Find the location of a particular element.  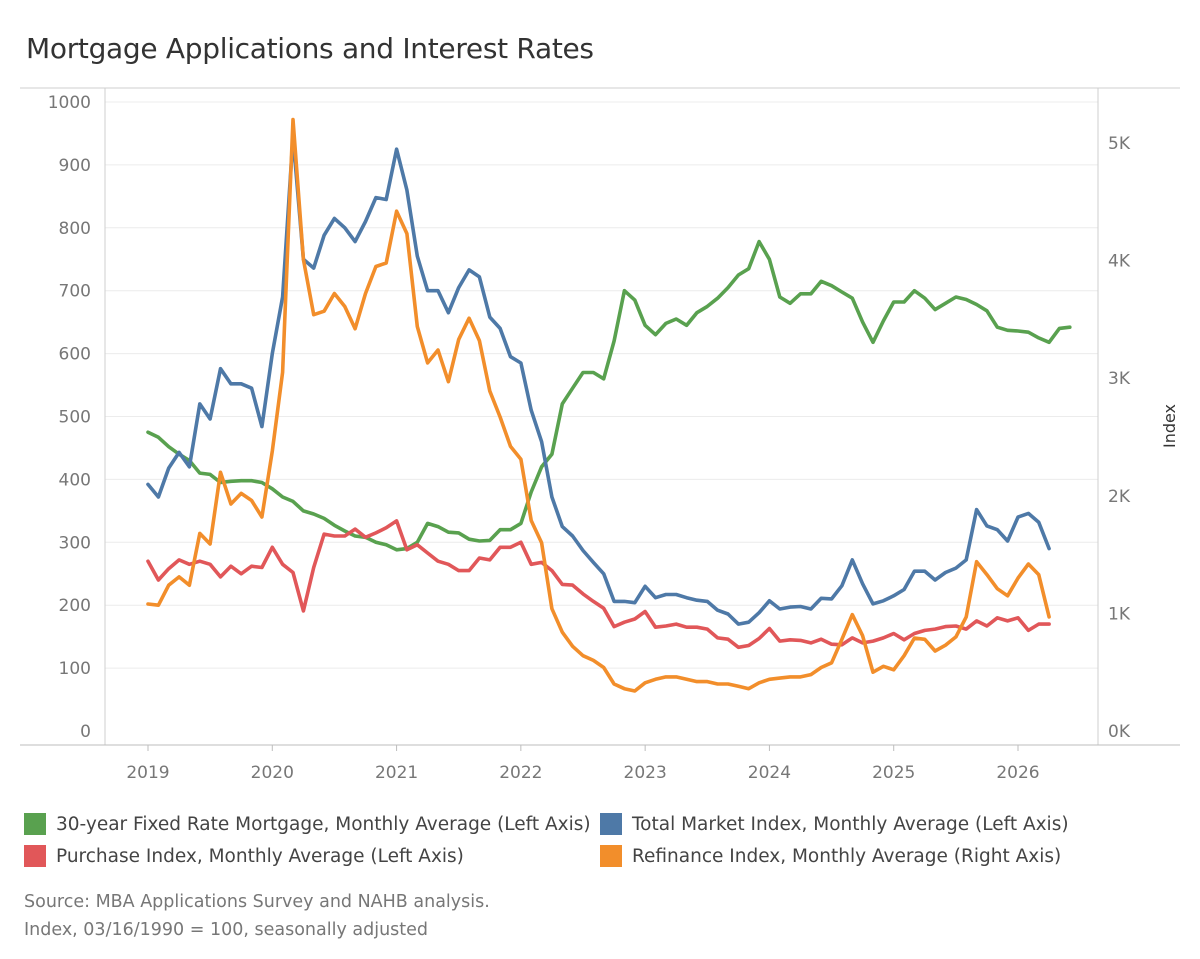

left-axis-ticks: 0 100 200 300 400 500 600 700 800 900 1000 is located at coordinates (69, 417).